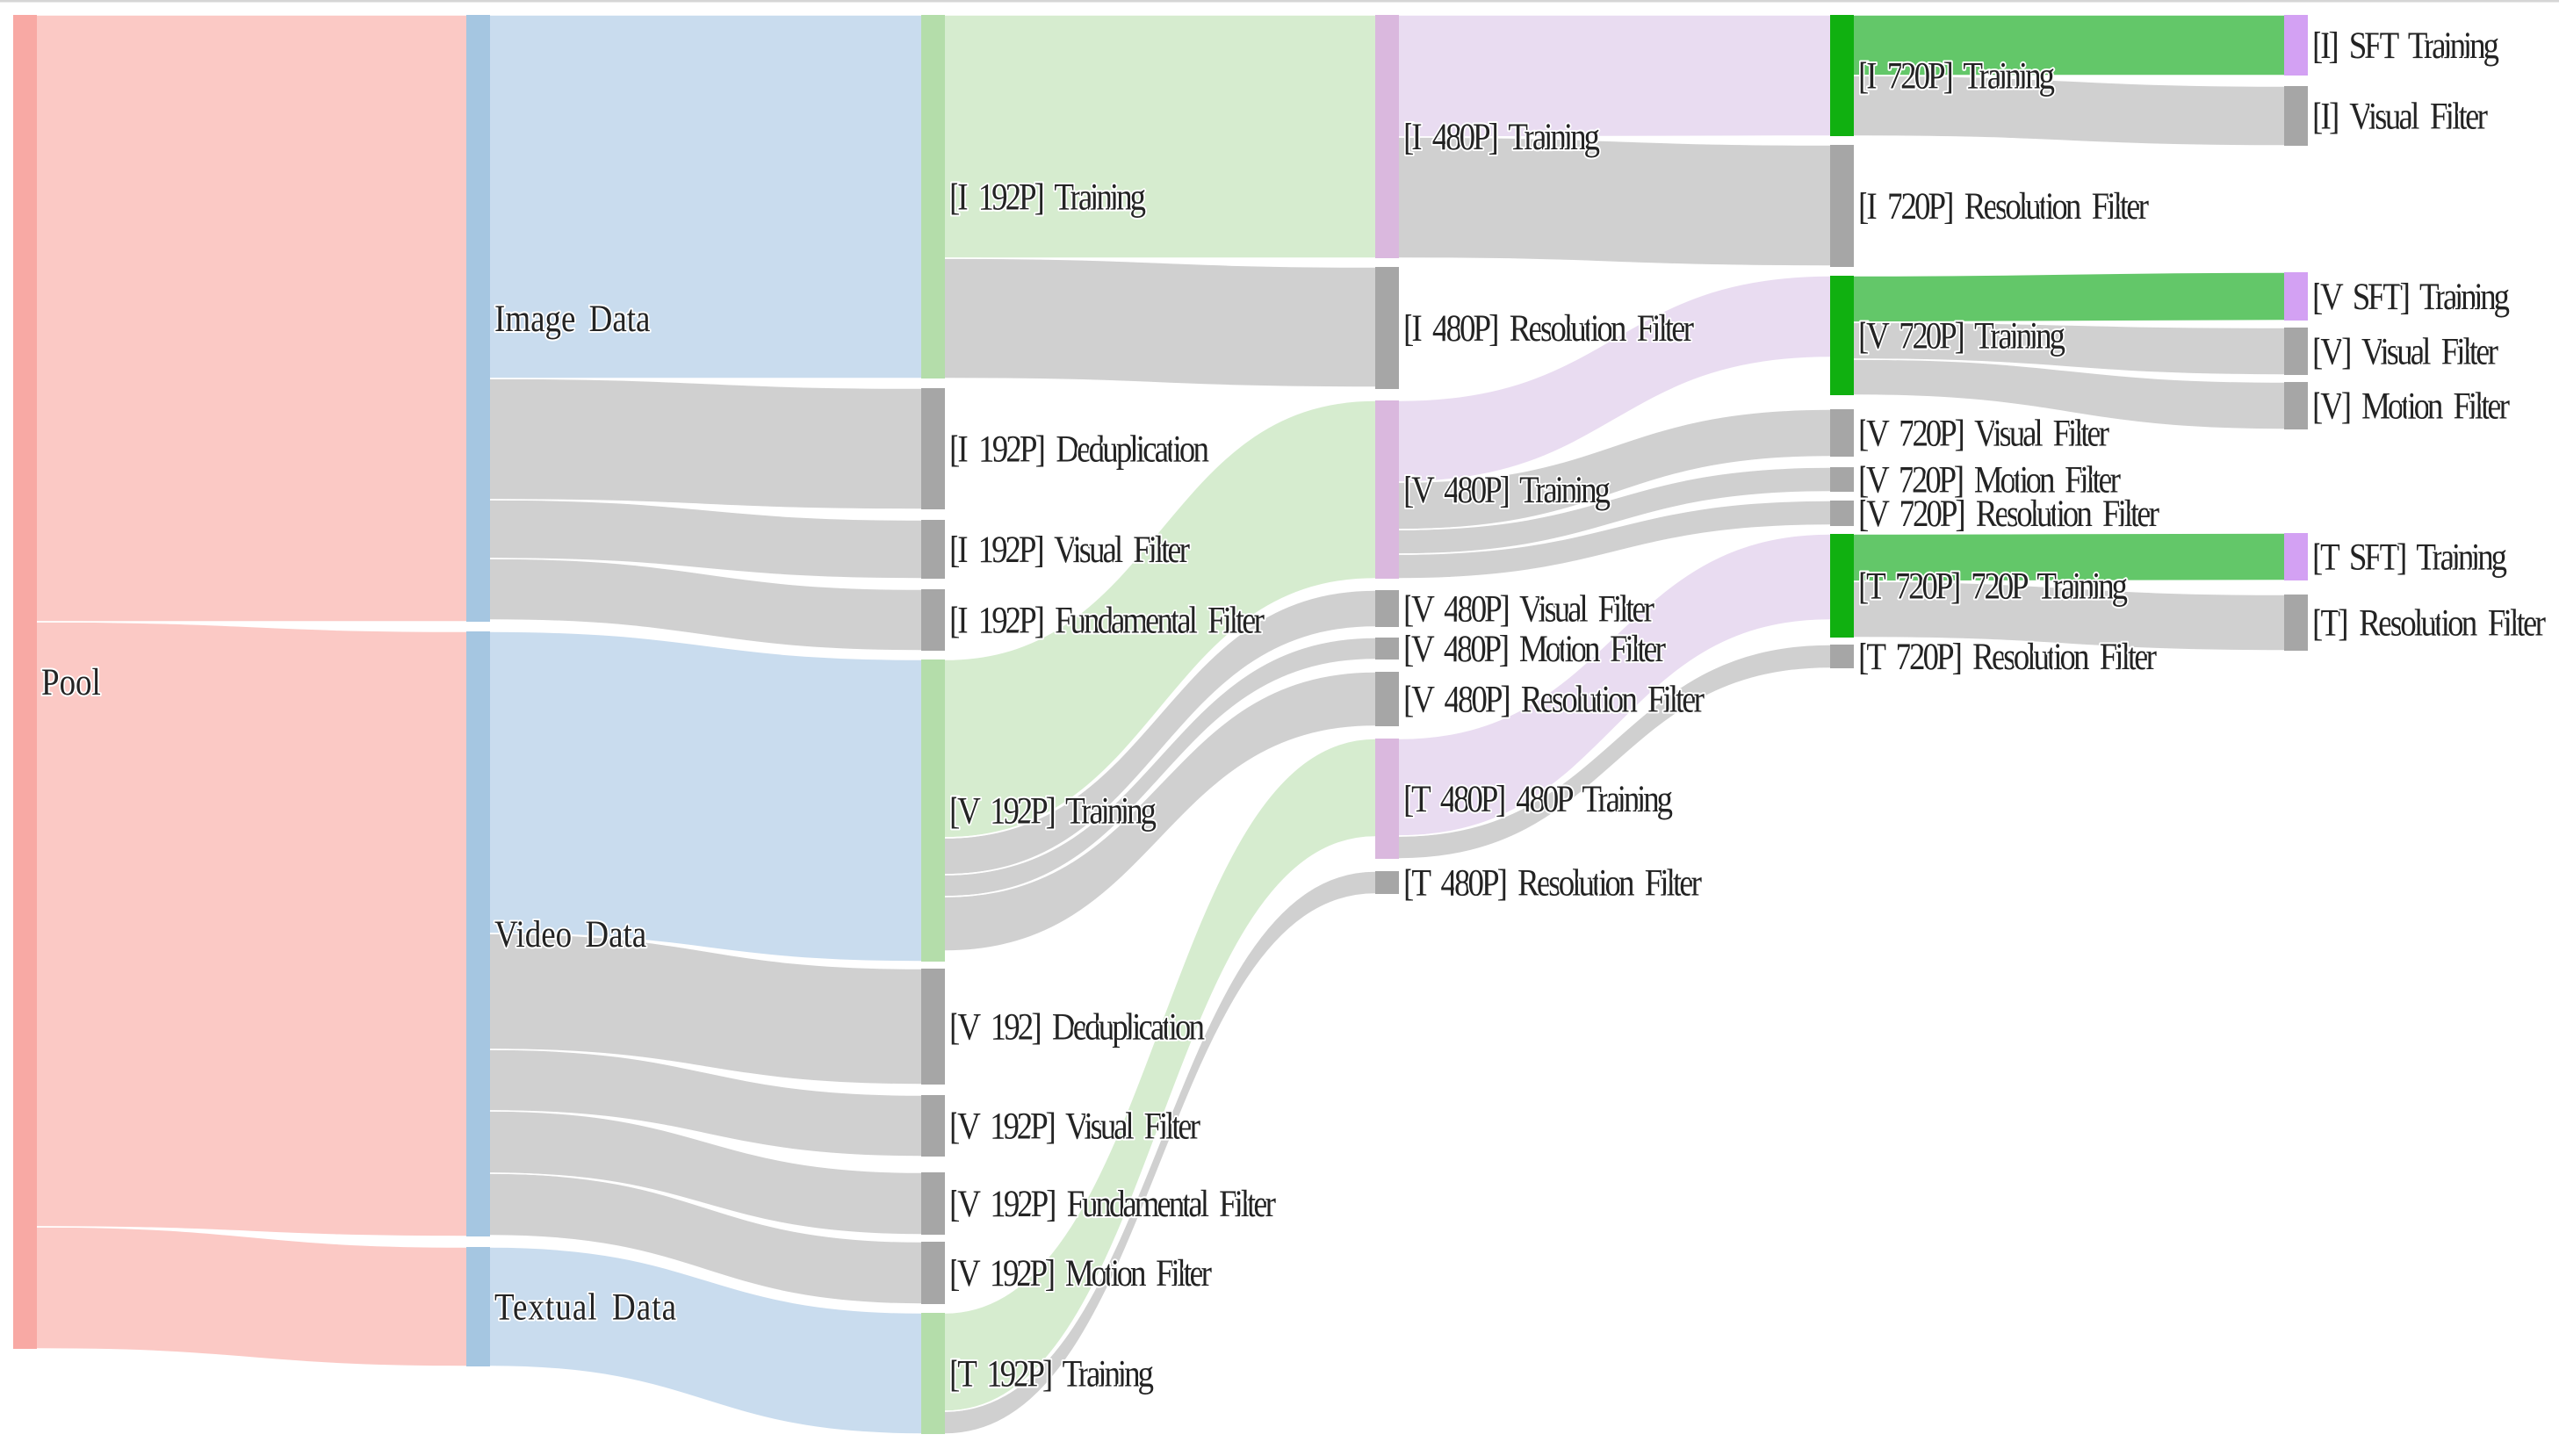  Describe the element at coordinates (1990, 479) in the screenshot. I see `svg-text: [V 720P] Motion Filter` at that location.